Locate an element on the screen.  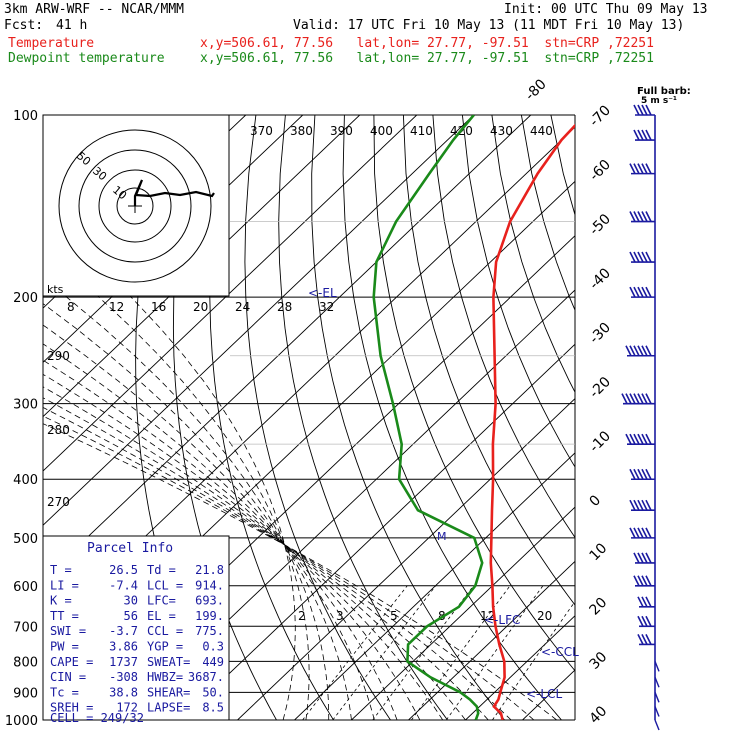
theta-label: 380 is located at coordinates (301, 131).